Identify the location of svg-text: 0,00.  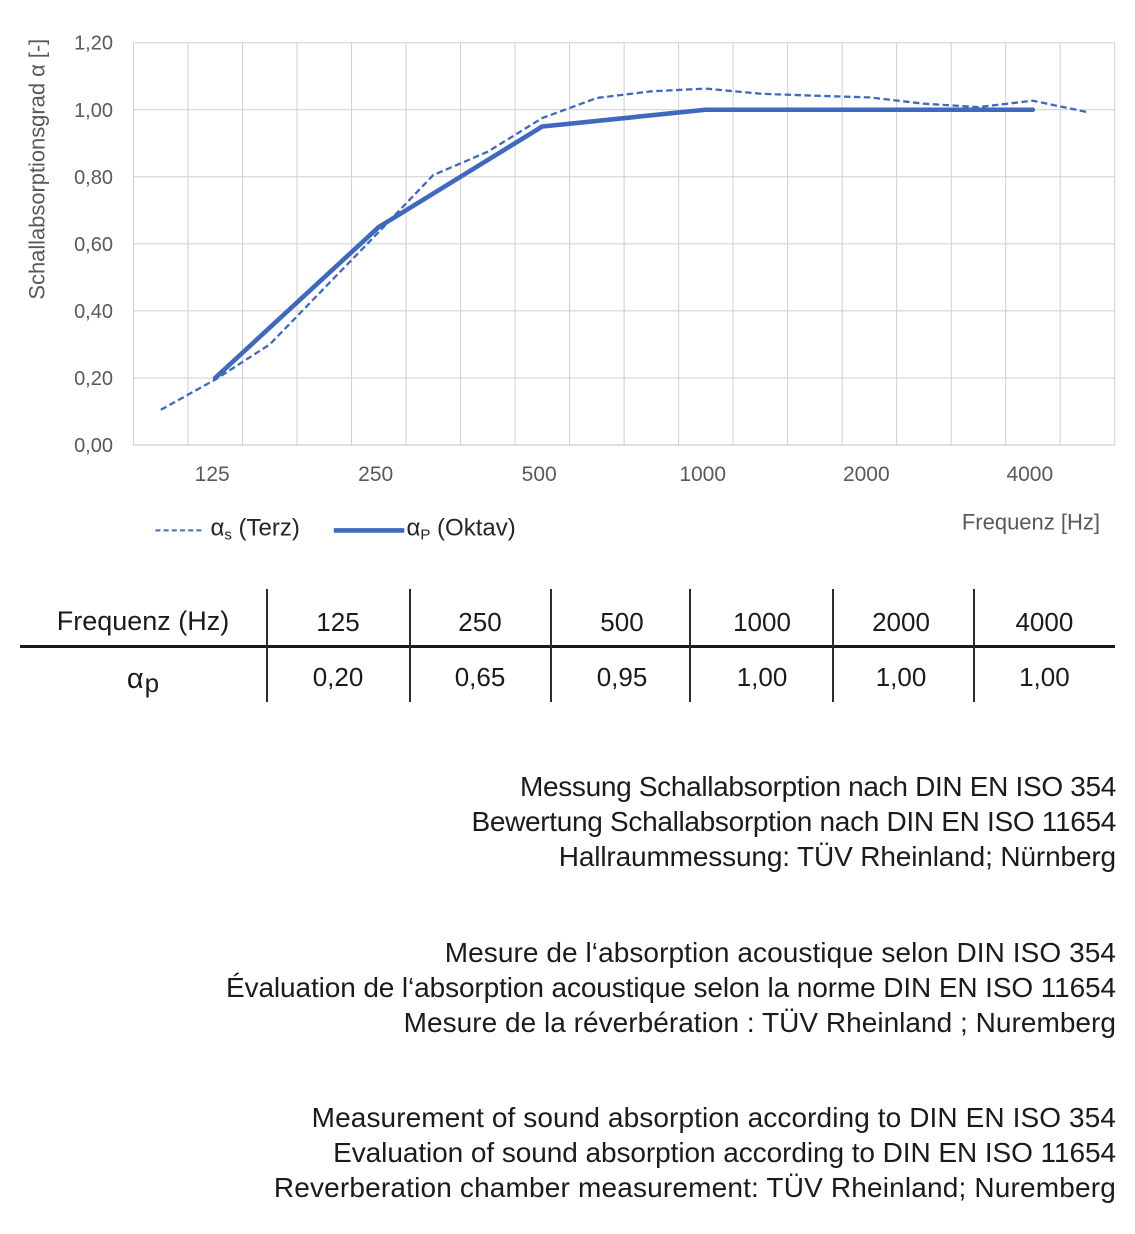
(93, 446).